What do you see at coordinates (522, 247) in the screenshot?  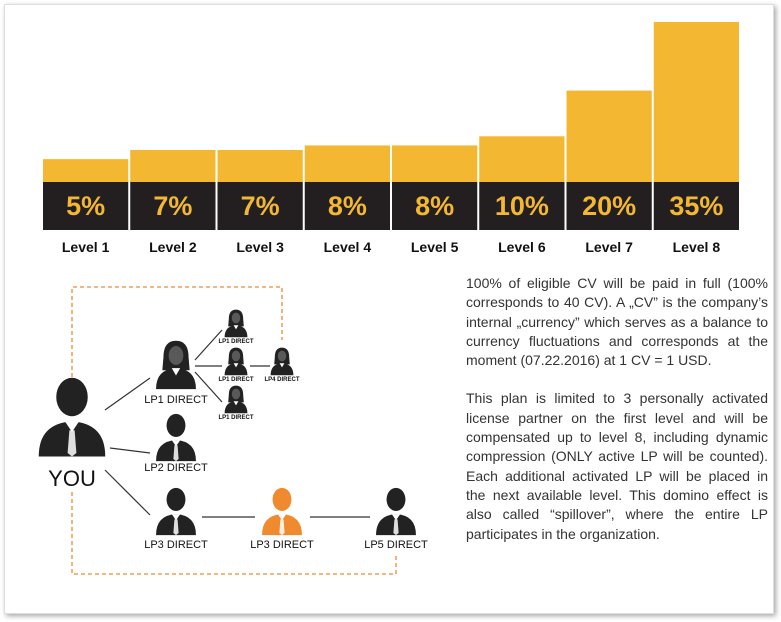 I see `category-label: Level 6` at bounding box center [522, 247].